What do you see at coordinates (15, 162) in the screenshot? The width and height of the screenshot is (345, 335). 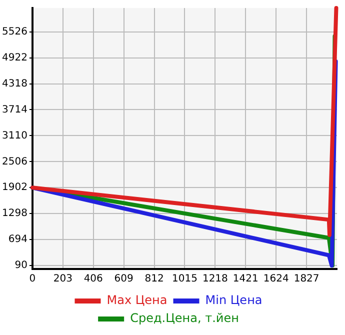 I see `y-tick-label: 2506` at bounding box center [15, 162].